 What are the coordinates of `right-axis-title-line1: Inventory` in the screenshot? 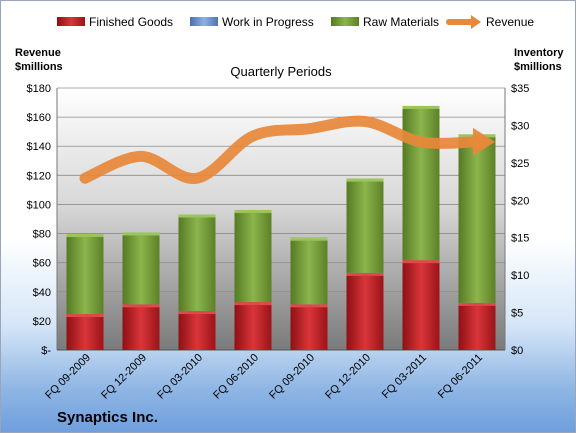 It's located at (539, 53).